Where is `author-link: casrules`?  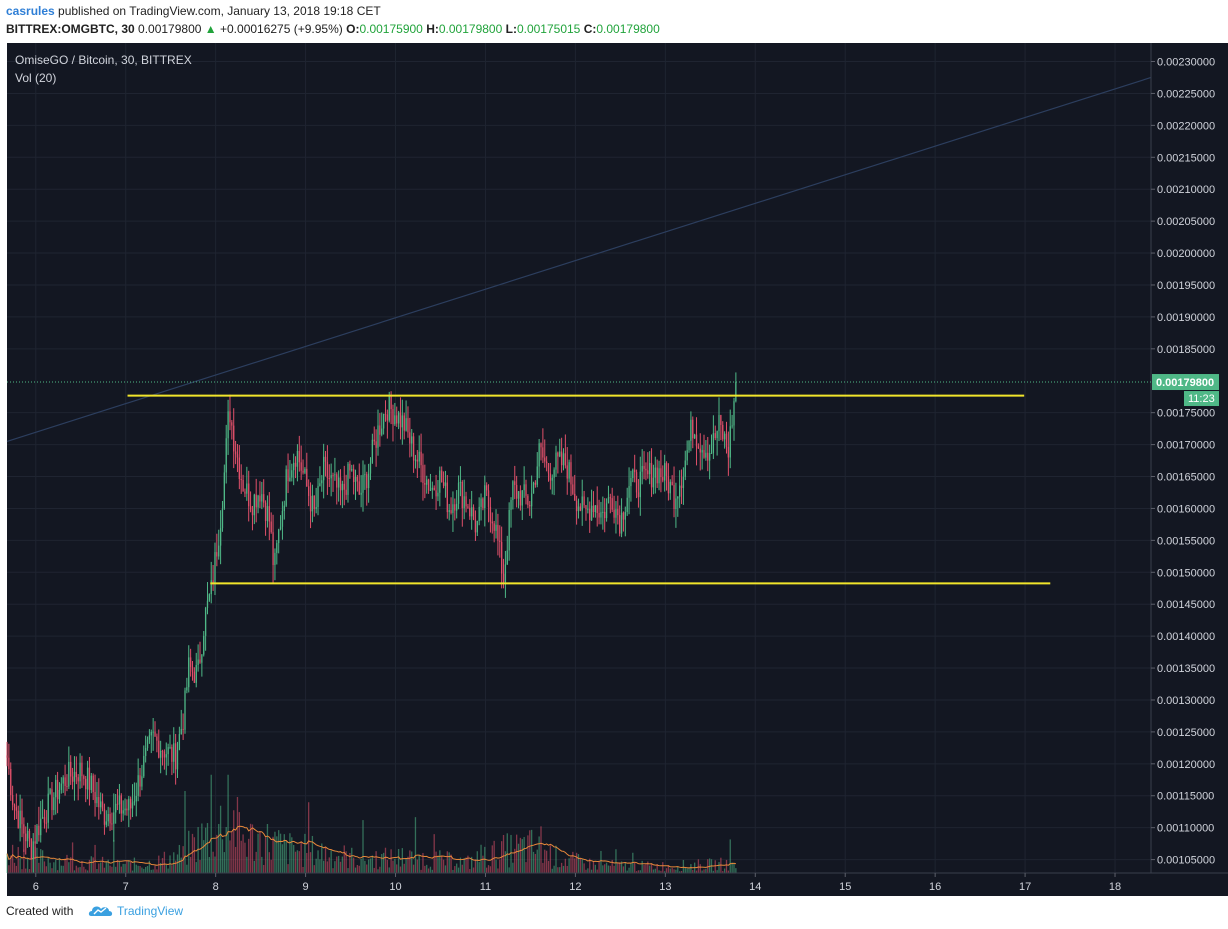 author-link: casrules is located at coordinates (30, 11).